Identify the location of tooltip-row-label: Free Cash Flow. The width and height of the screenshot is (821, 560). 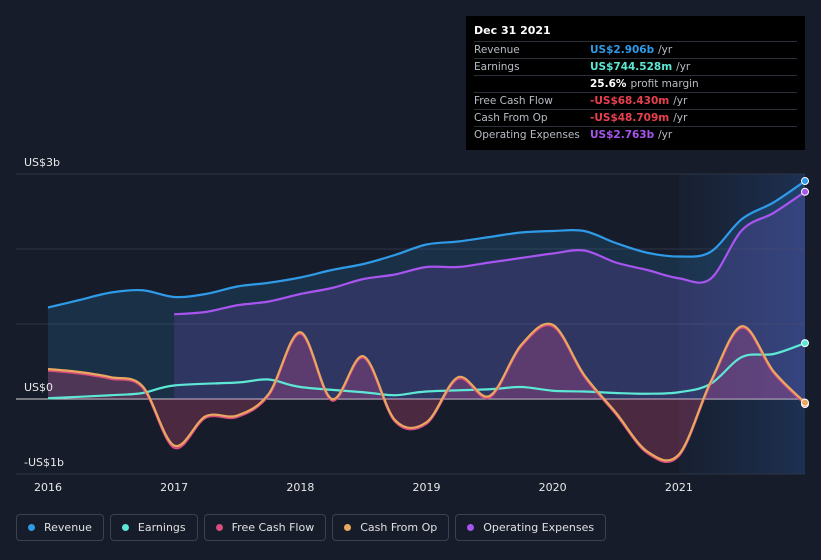
(513, 101).